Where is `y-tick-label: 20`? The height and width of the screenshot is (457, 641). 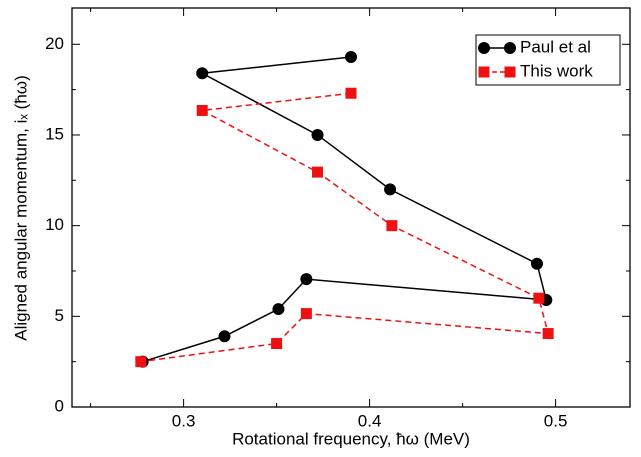
y-tick-label: 20 is located at coordinates (54, 43).